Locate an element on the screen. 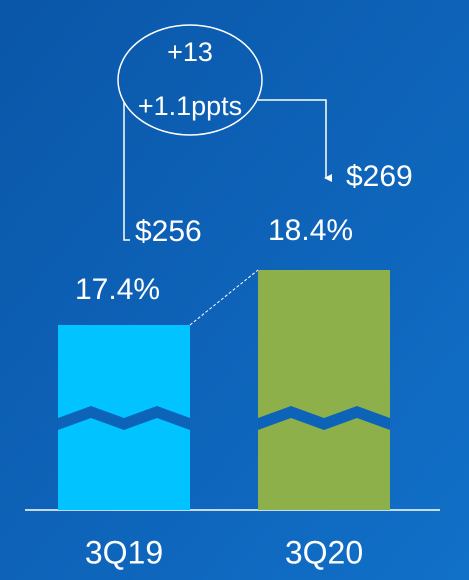 Image resolution: width=469 pixels, height=580 pixels. share-label: 18.4% is located at coordinates (310, 230).